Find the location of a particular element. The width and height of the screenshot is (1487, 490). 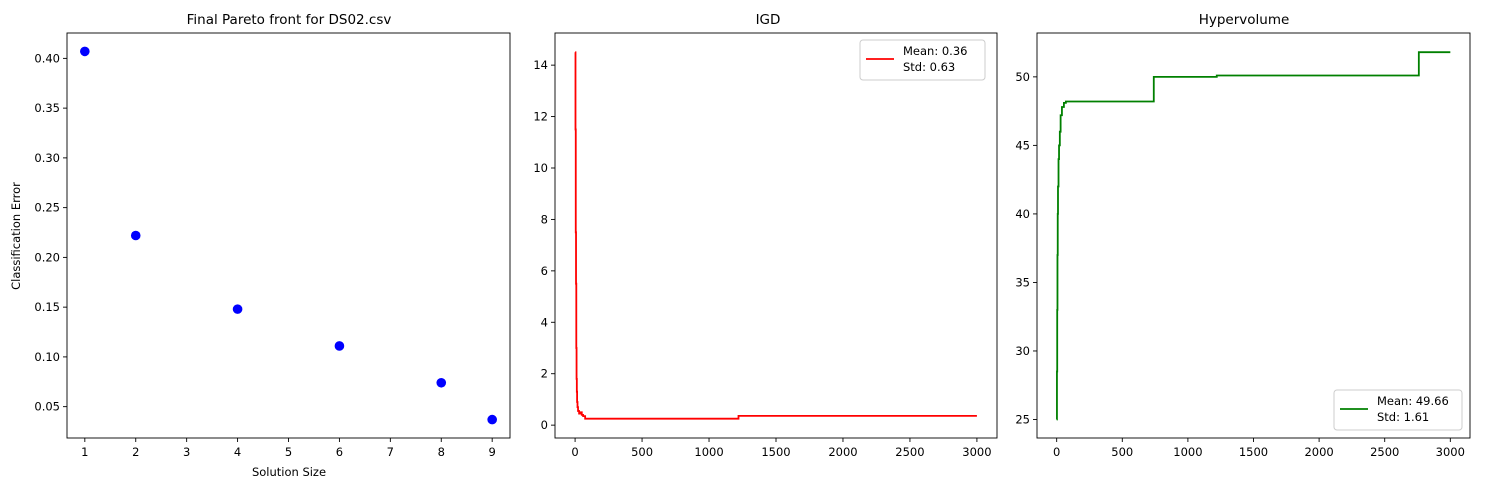

pareto-front-xtick-label: 2 is located at coordinates (135, 452).